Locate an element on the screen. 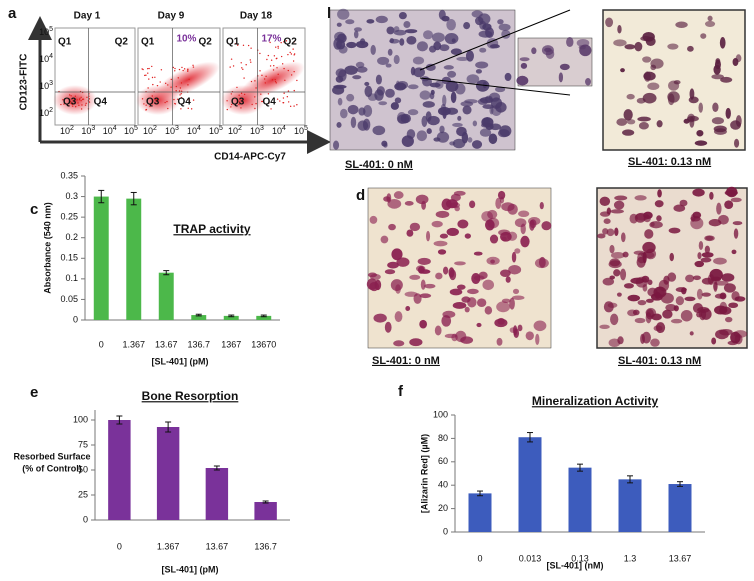 The width and height of the screenshot is (754, 581). quadrant-label: Q2 is located at coordinates (290, 42).